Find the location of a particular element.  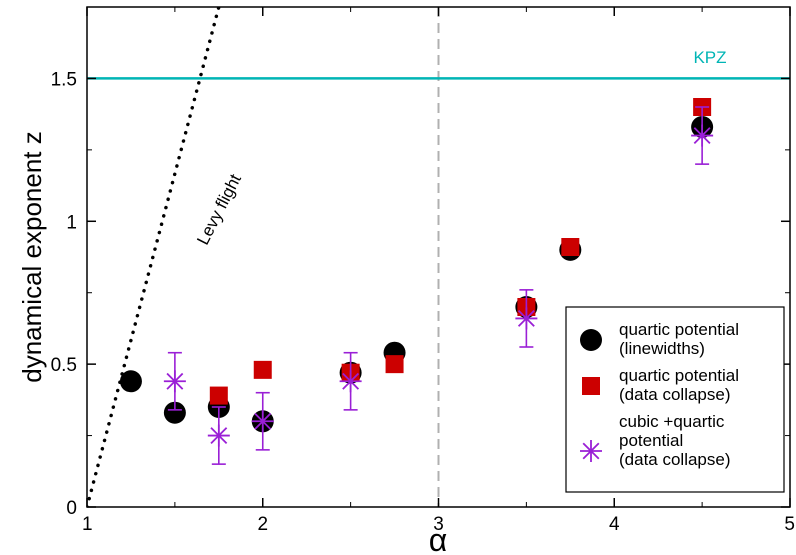

x-tick-label: 3 is located at coordinates (438, 524).